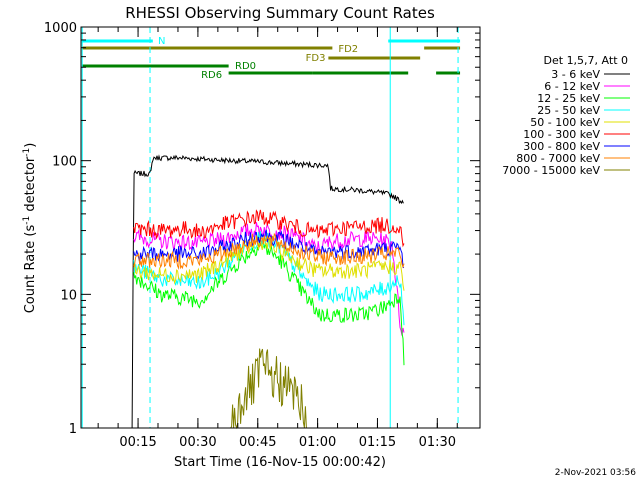 This screenshot has height=480, width=640. I want to click on flag-label-n: N, so click(161, 41).